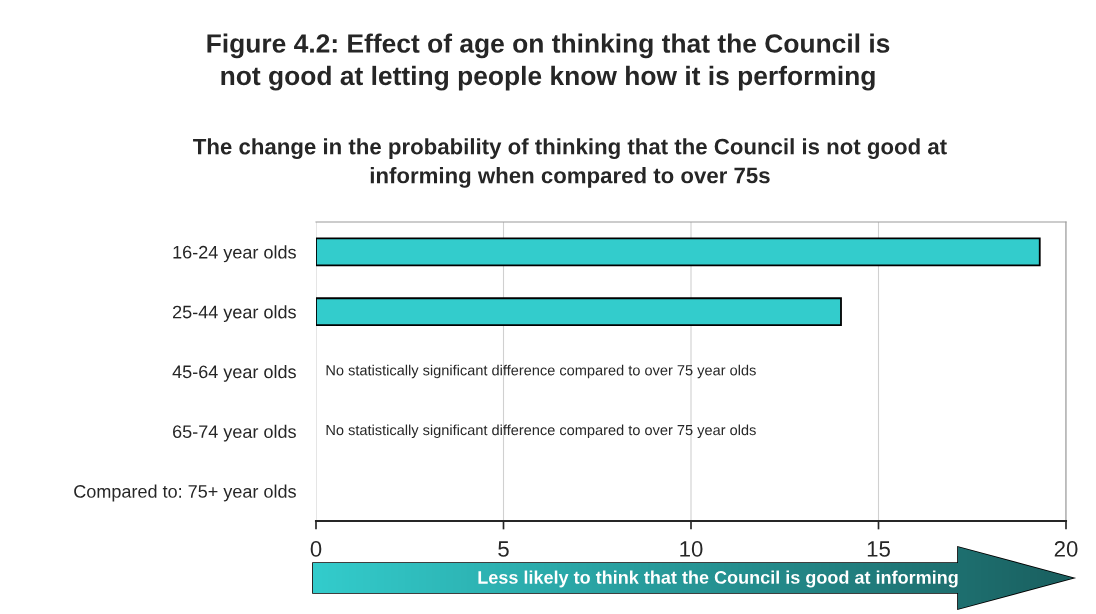 Image resolution: width=1096 pixels, height=614 pixels. I want to click on chart-subtitle: The change in the probability of thinking that the Council is not good at informing when compared to over 75s, so click(570, 163).